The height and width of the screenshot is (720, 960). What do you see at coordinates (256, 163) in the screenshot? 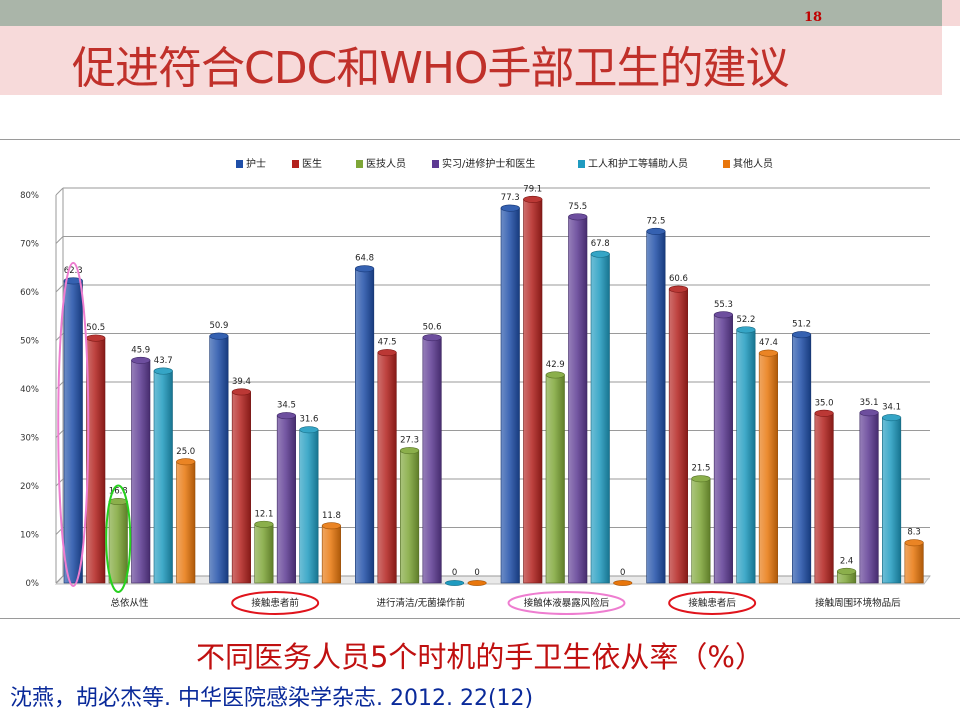
I see `legend-label: 护士` at bounding box center [256, 163].